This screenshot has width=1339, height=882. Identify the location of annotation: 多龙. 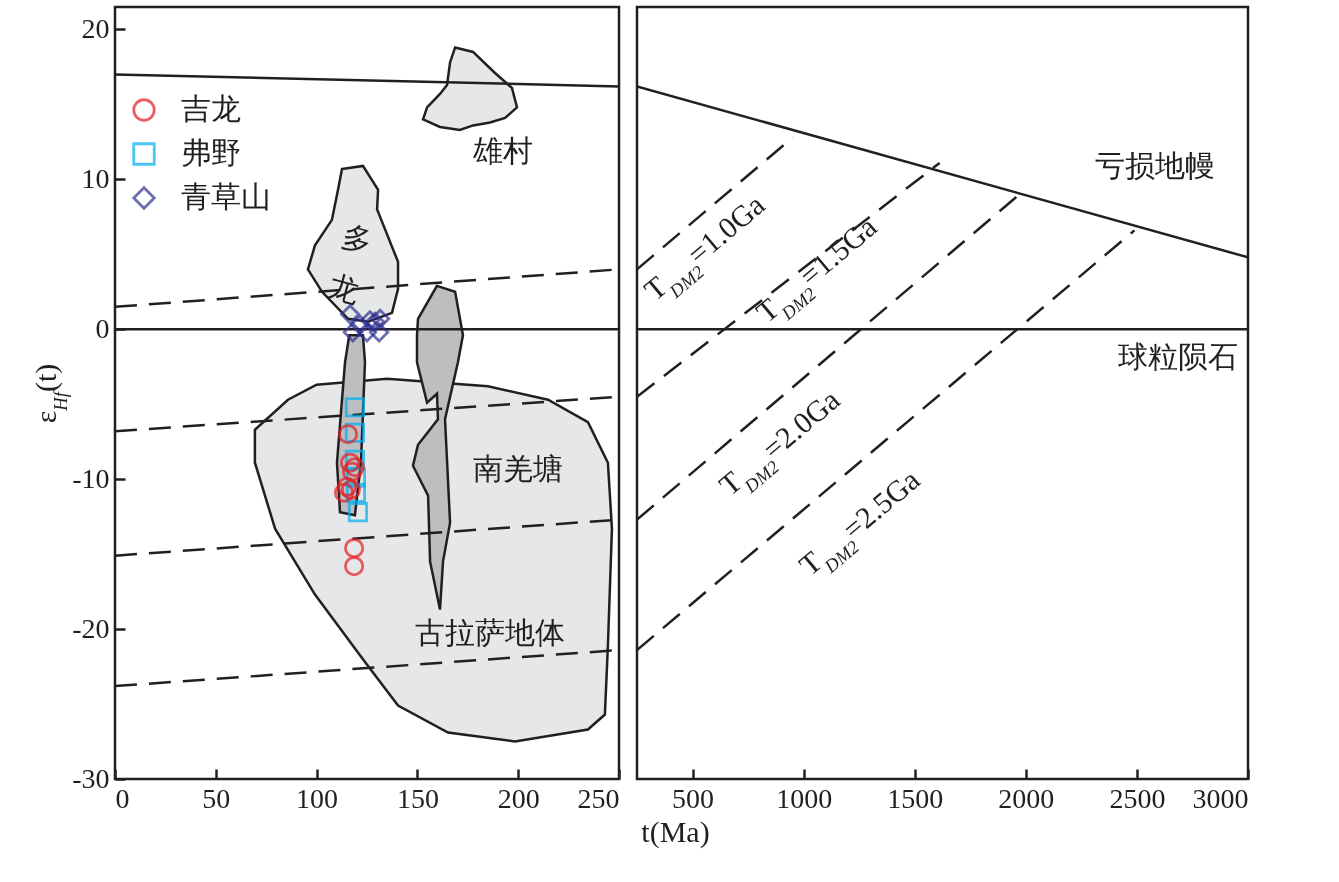
(351, 263).